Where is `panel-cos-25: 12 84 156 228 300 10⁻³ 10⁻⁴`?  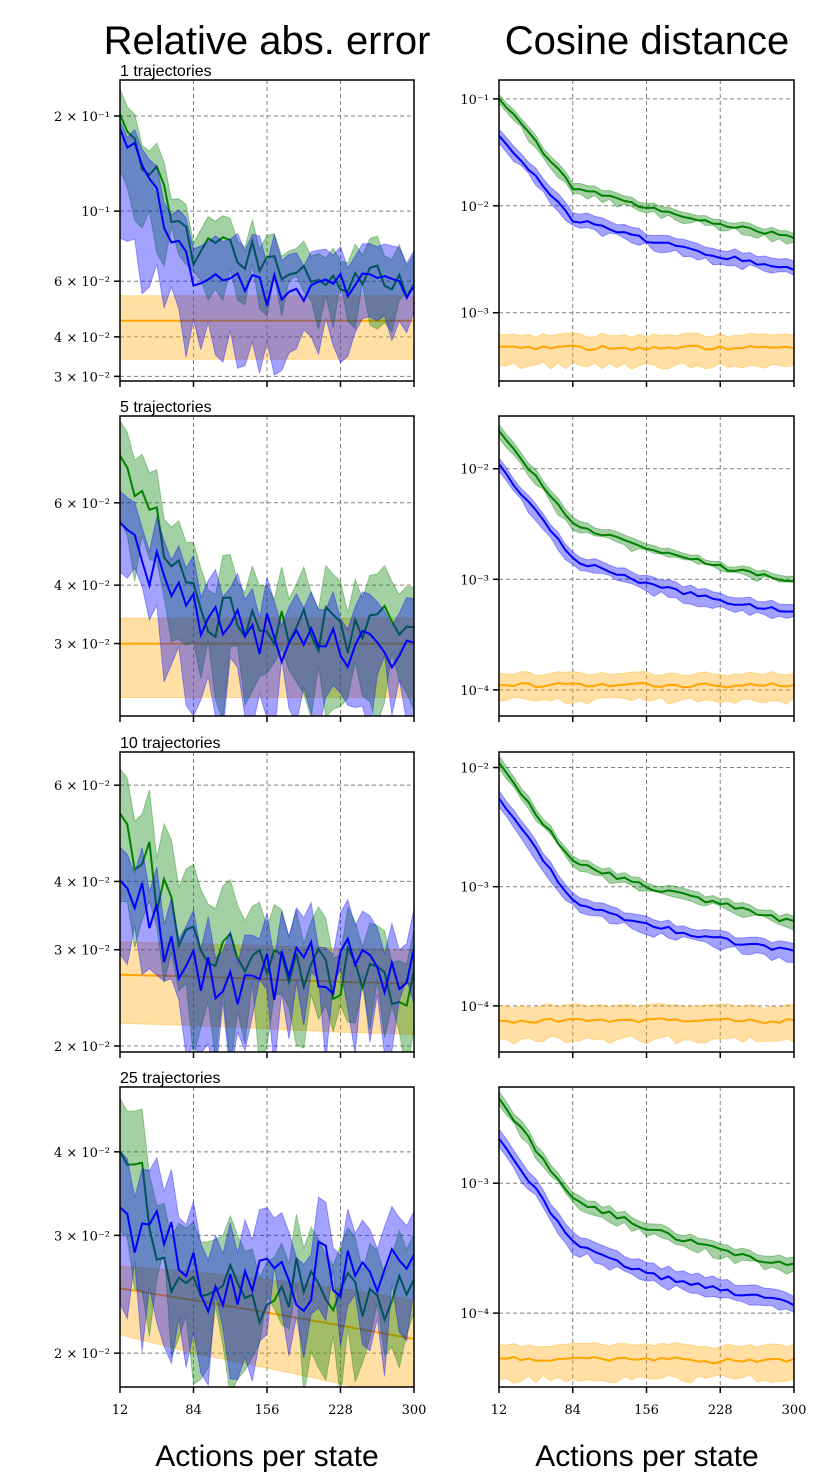
panel-cos-25: 12 84 156 228 300 10⁻³ 10⁻⁴ is located at coordinates (633, 1252).